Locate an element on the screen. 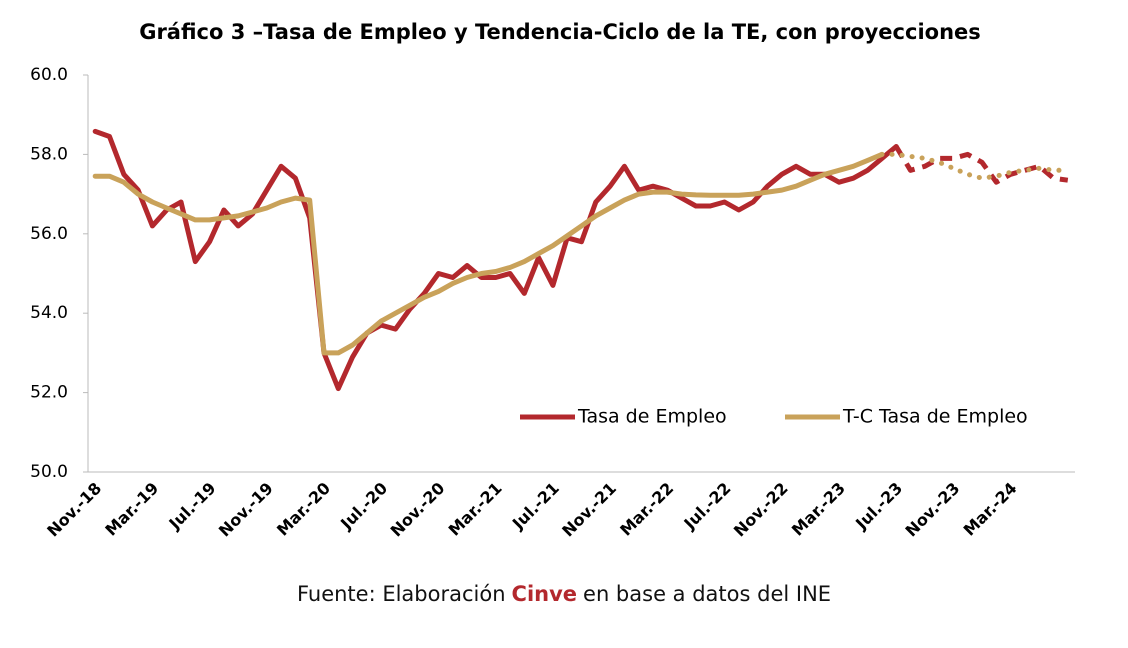  x-tick-label: Mar.-22 is located at coordinates (646, 509).